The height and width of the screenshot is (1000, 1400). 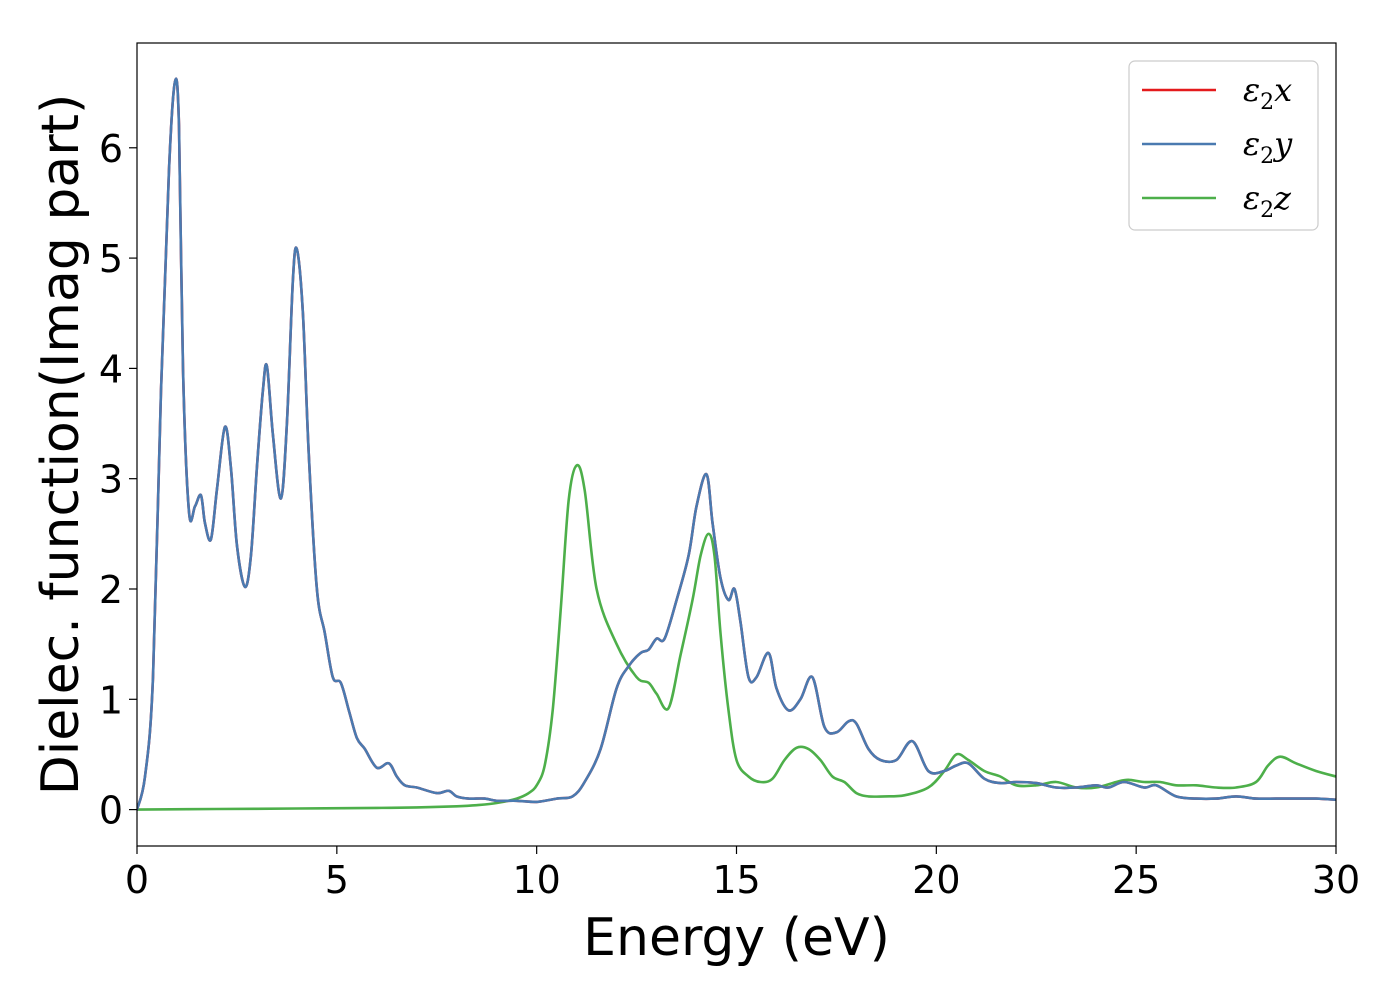 I want to click on x-tick-label: 0, so click(x=137, y=880).